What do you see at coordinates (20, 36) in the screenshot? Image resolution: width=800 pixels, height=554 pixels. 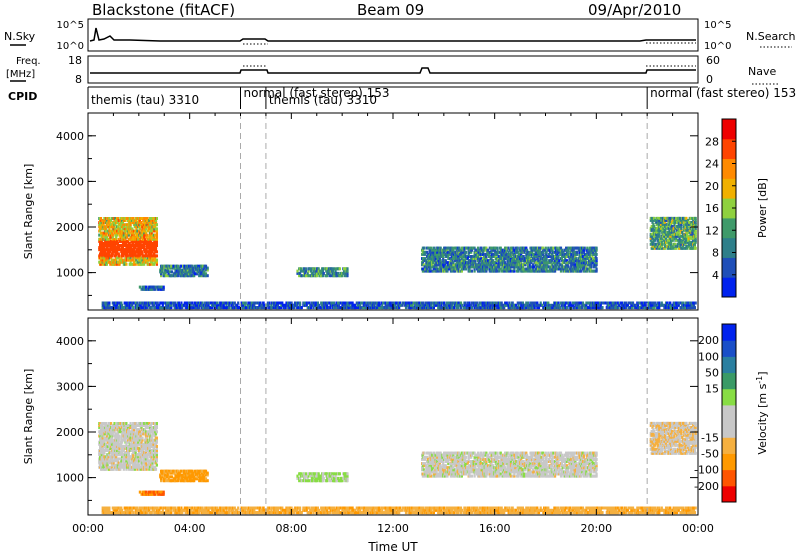 I see `nsky-label: N.Sky` at bounding box center [20, 36].